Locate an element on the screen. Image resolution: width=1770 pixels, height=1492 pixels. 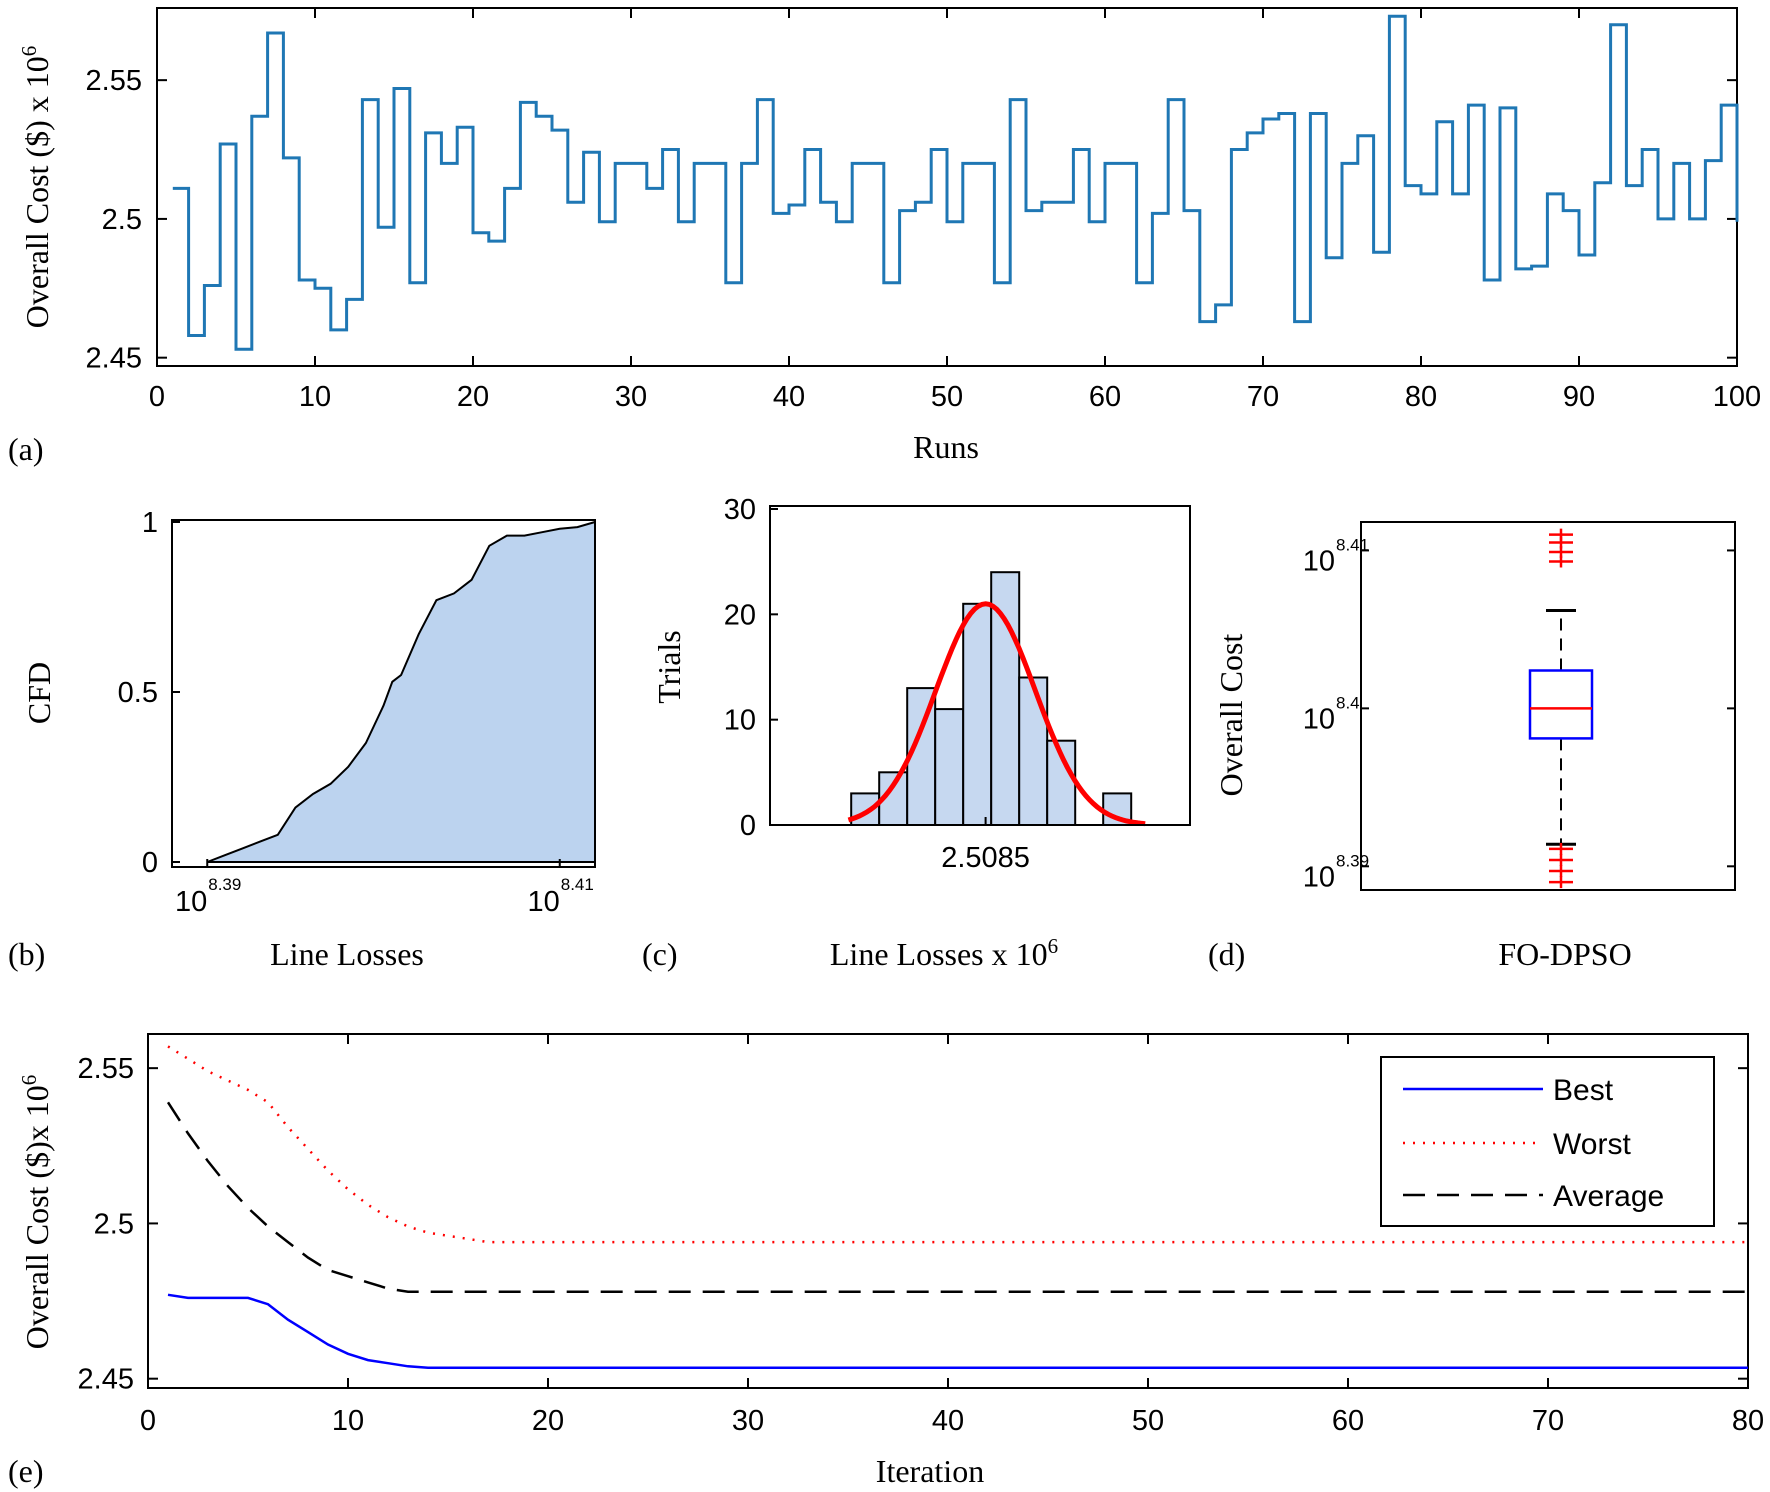
panel-a-x-tick-label: 20 is located at coordinates (473, 397).